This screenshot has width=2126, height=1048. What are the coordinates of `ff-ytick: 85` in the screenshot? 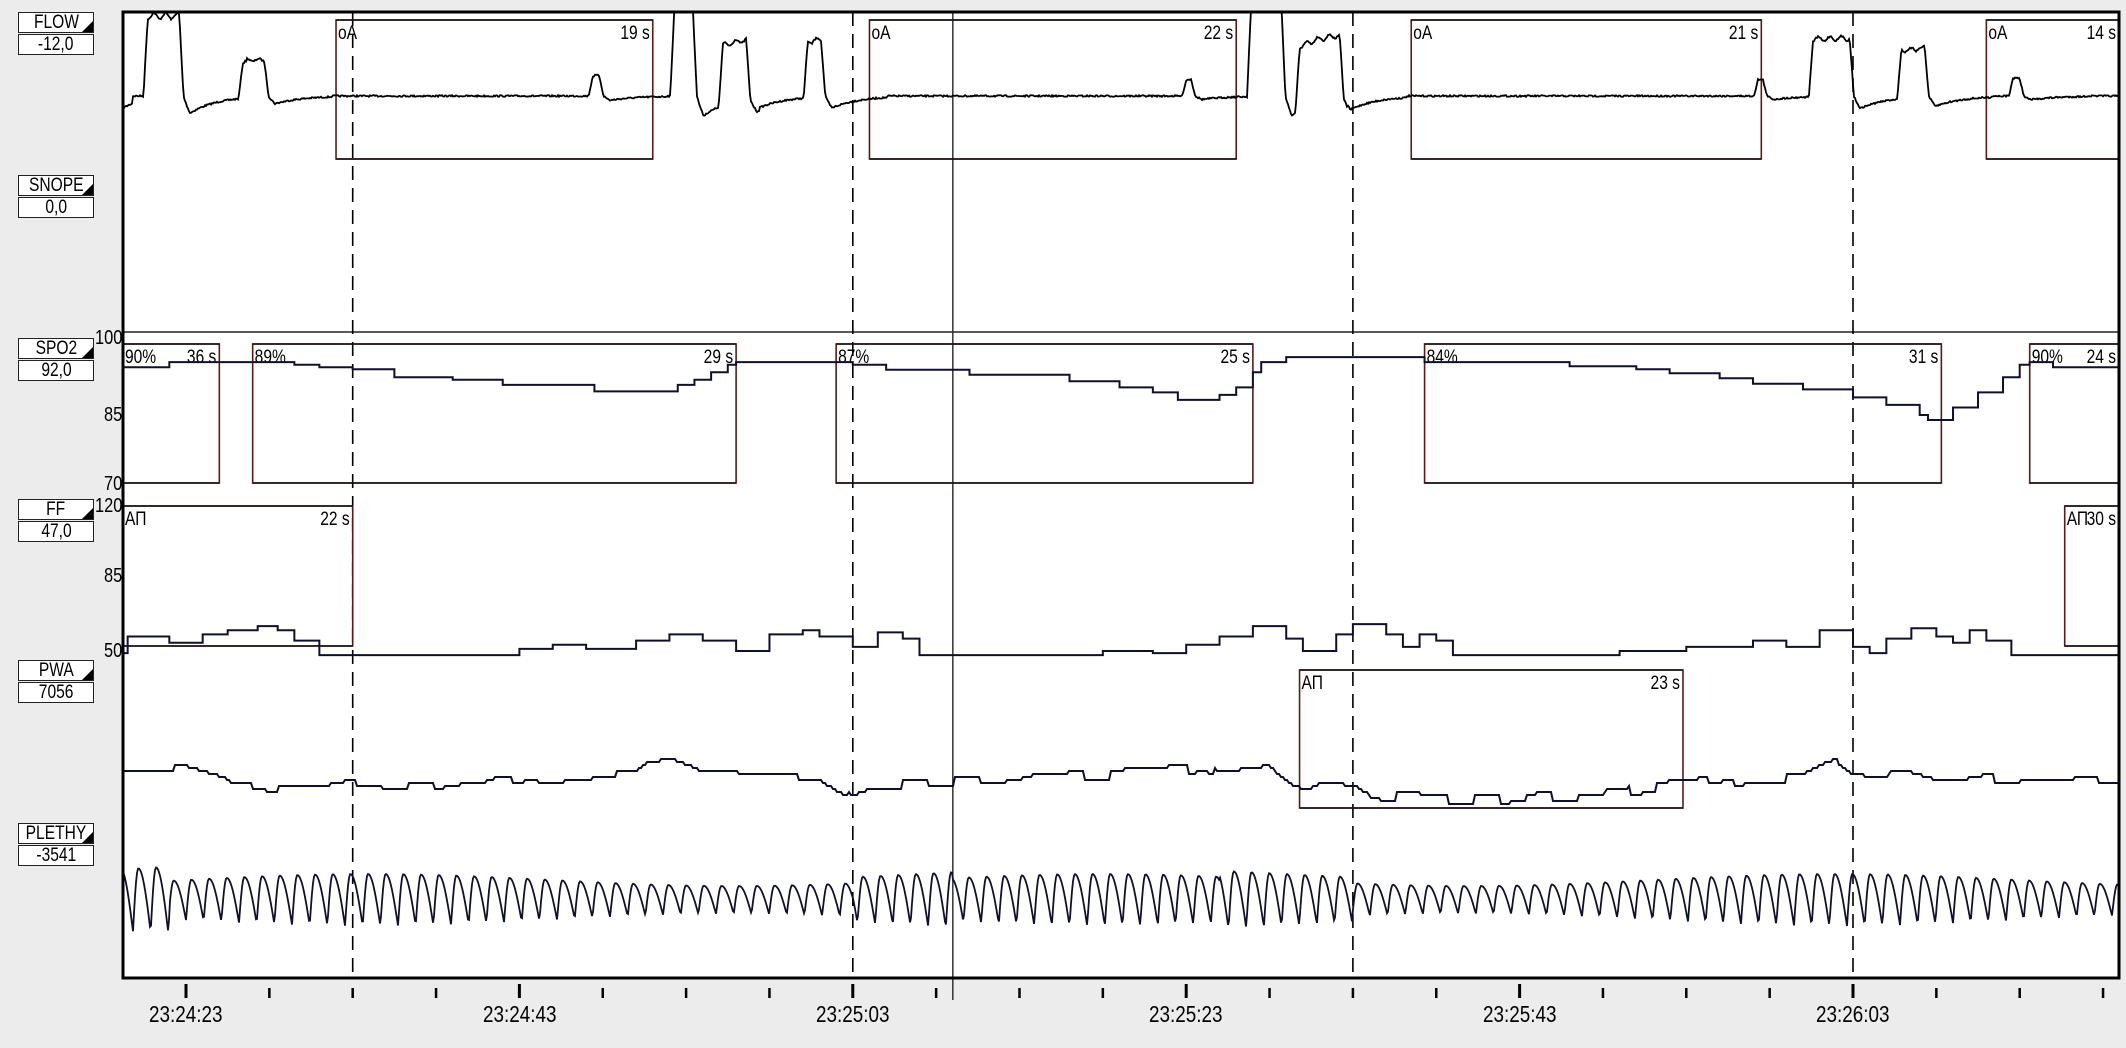 It's located at (112, 576).